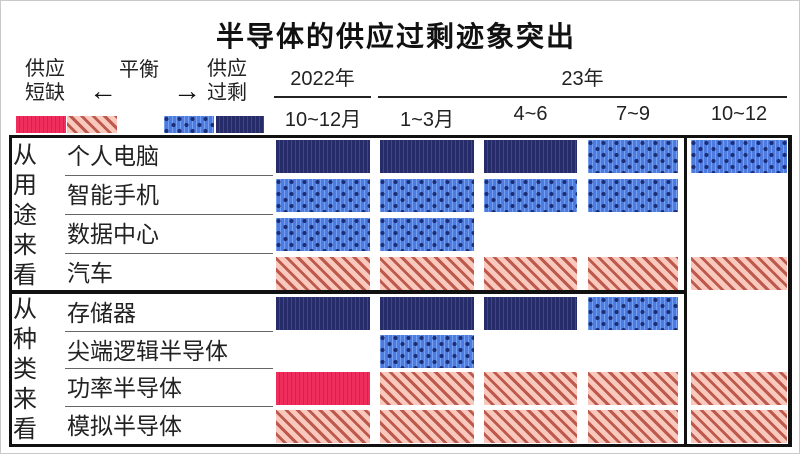 This screenshot has height=454, width=800. Describe the element at coordinates (187, 90) in the screenshot. I see `right-arrow-icon: →` at that location.